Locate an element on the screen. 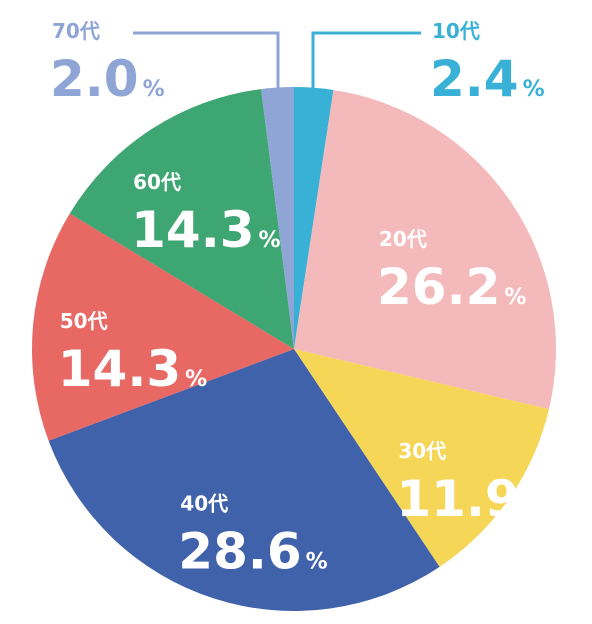 The image size is (592, 624). leader-line-10s is located at coordinates (366, 62).